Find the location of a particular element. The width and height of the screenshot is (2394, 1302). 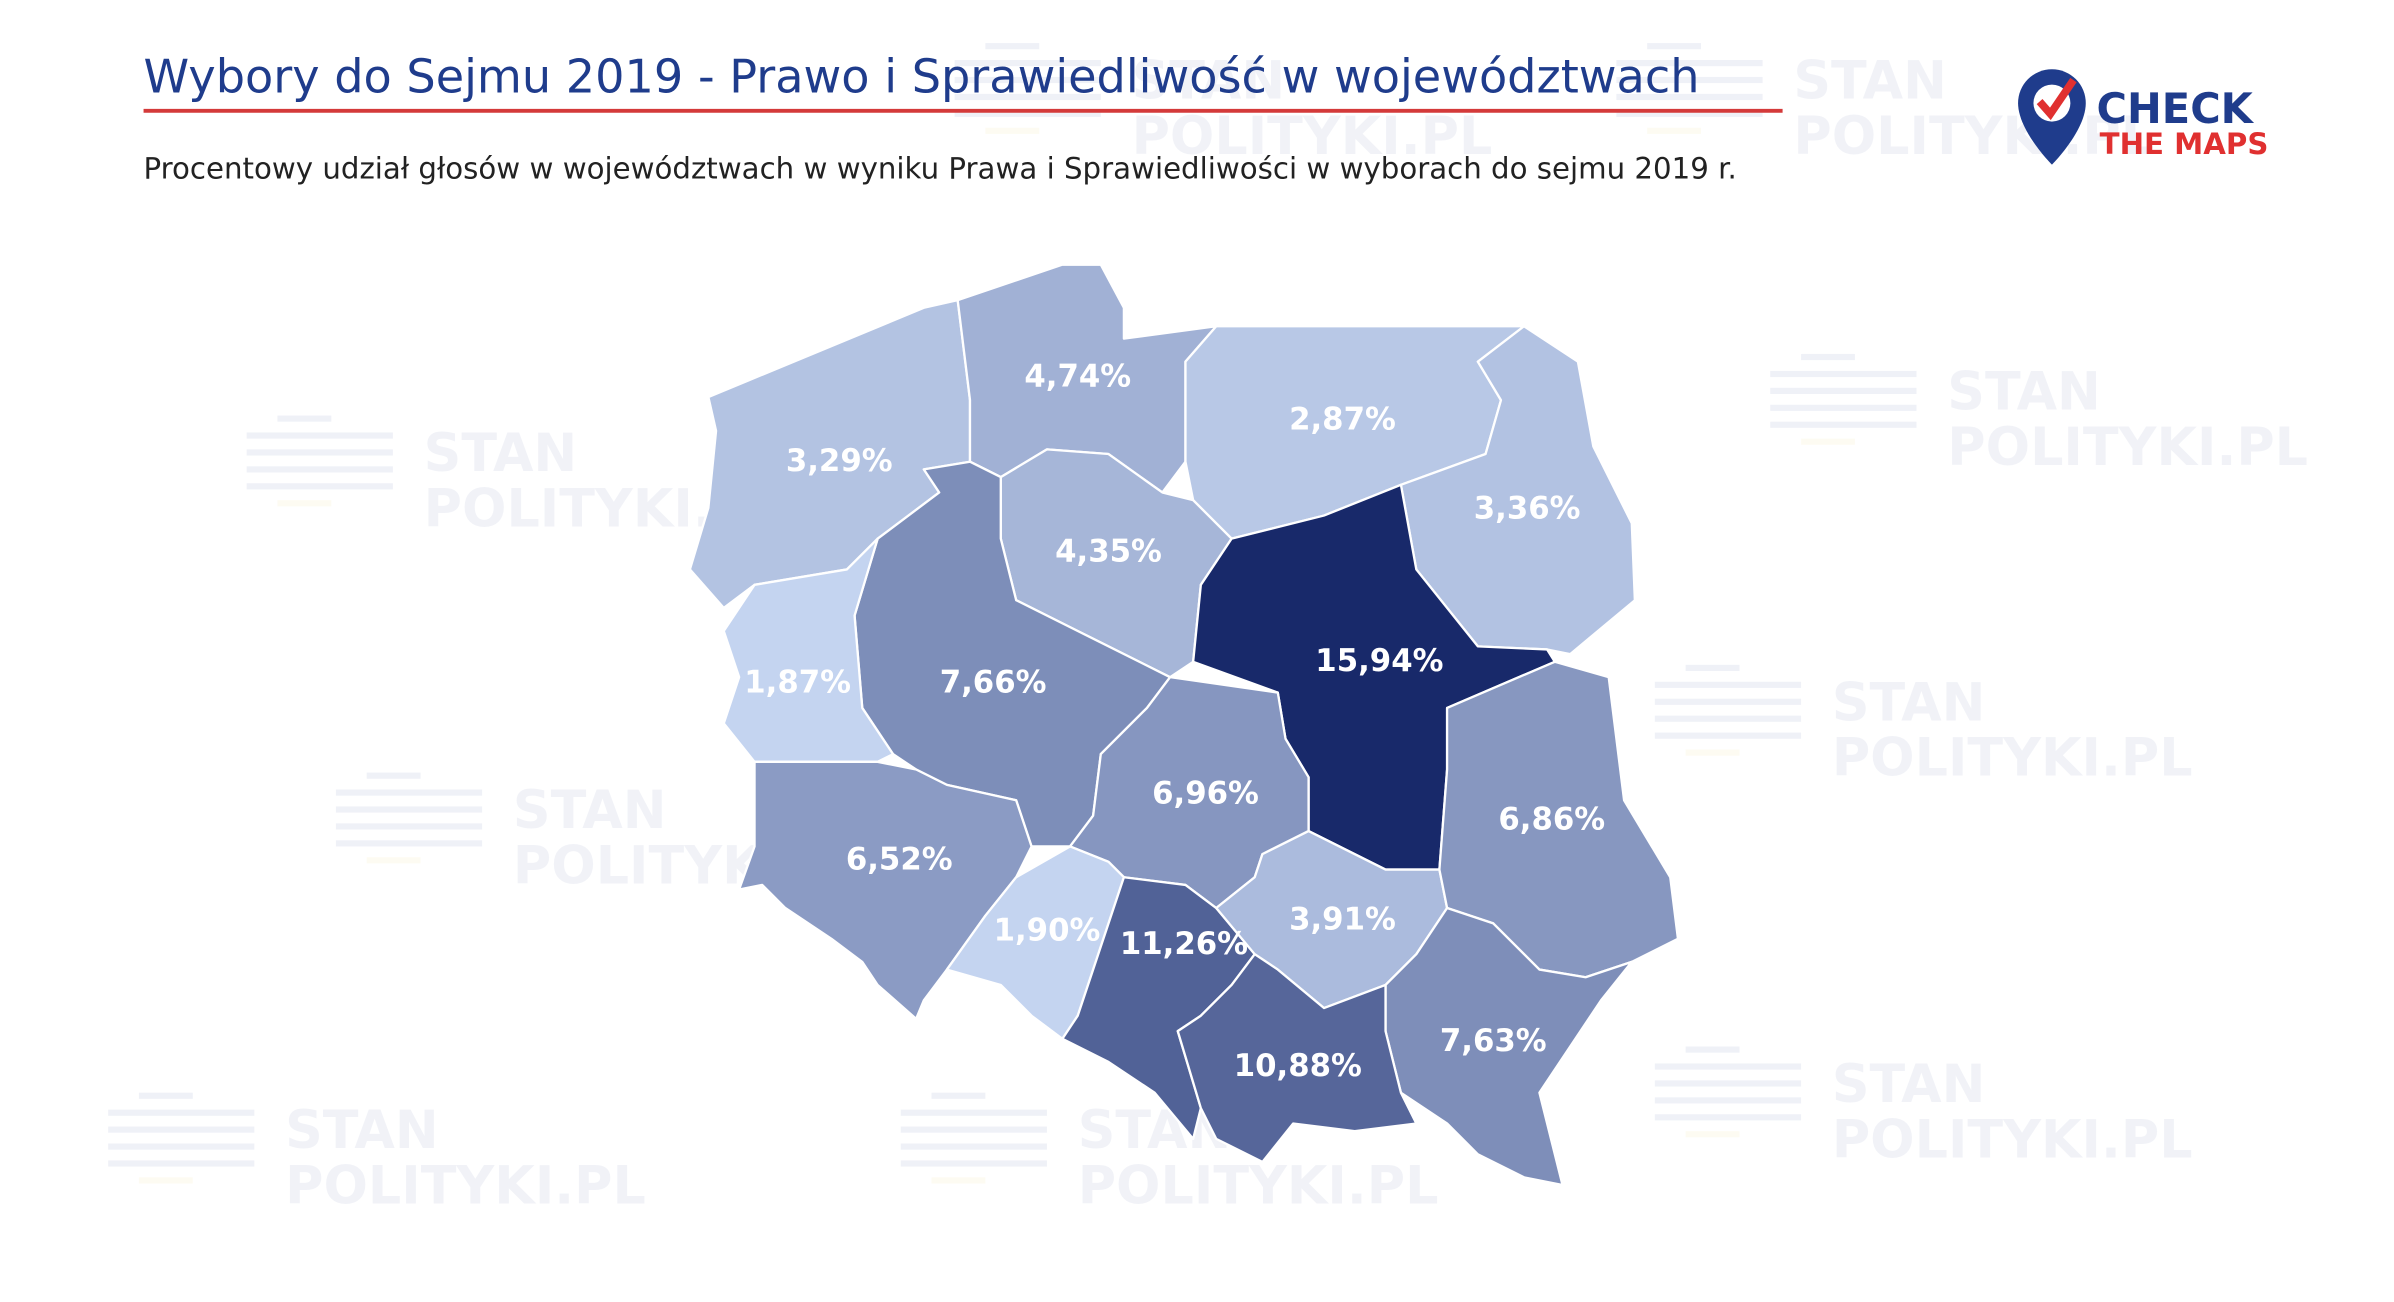

logo: CHECK THE MAPS is located at coordinates (2143, 117).